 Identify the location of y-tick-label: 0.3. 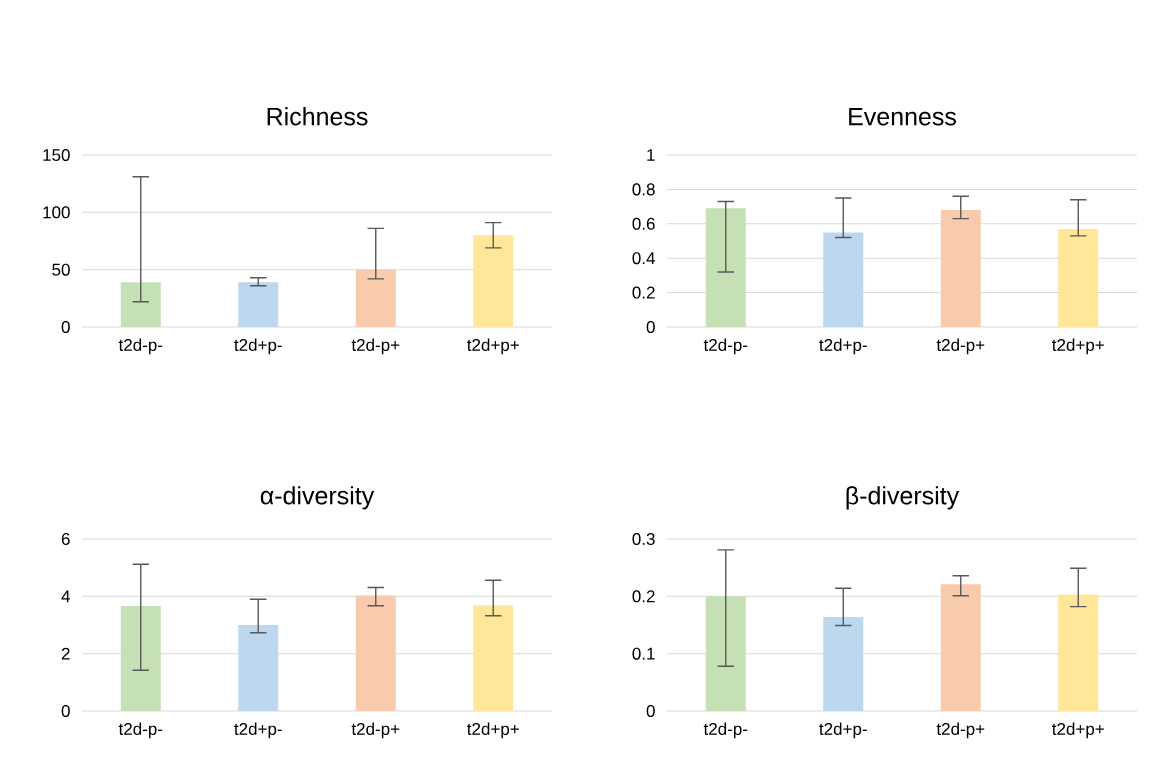
(643, 539).